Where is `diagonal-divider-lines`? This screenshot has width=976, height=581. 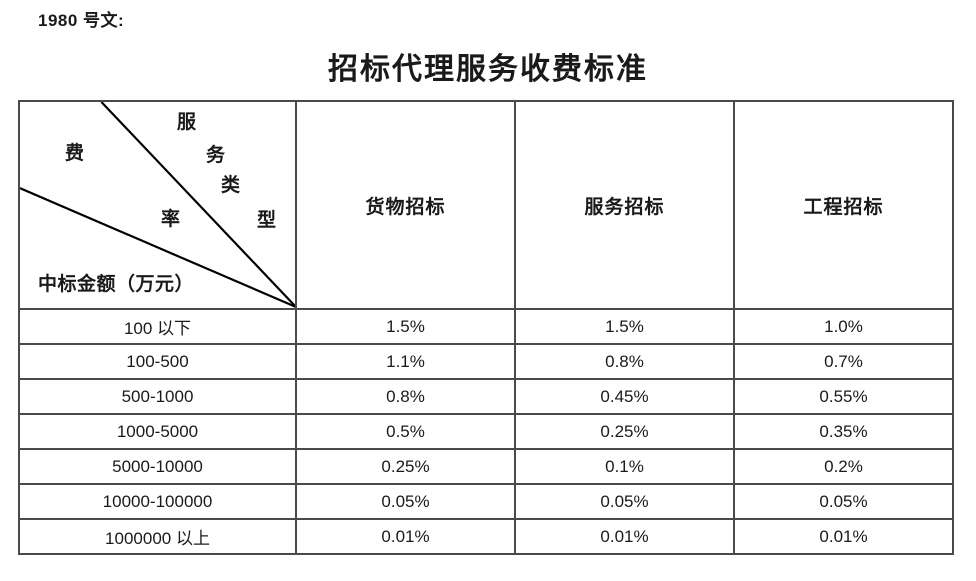 diagonal-divider-lines is located at coordinates (157, 205).